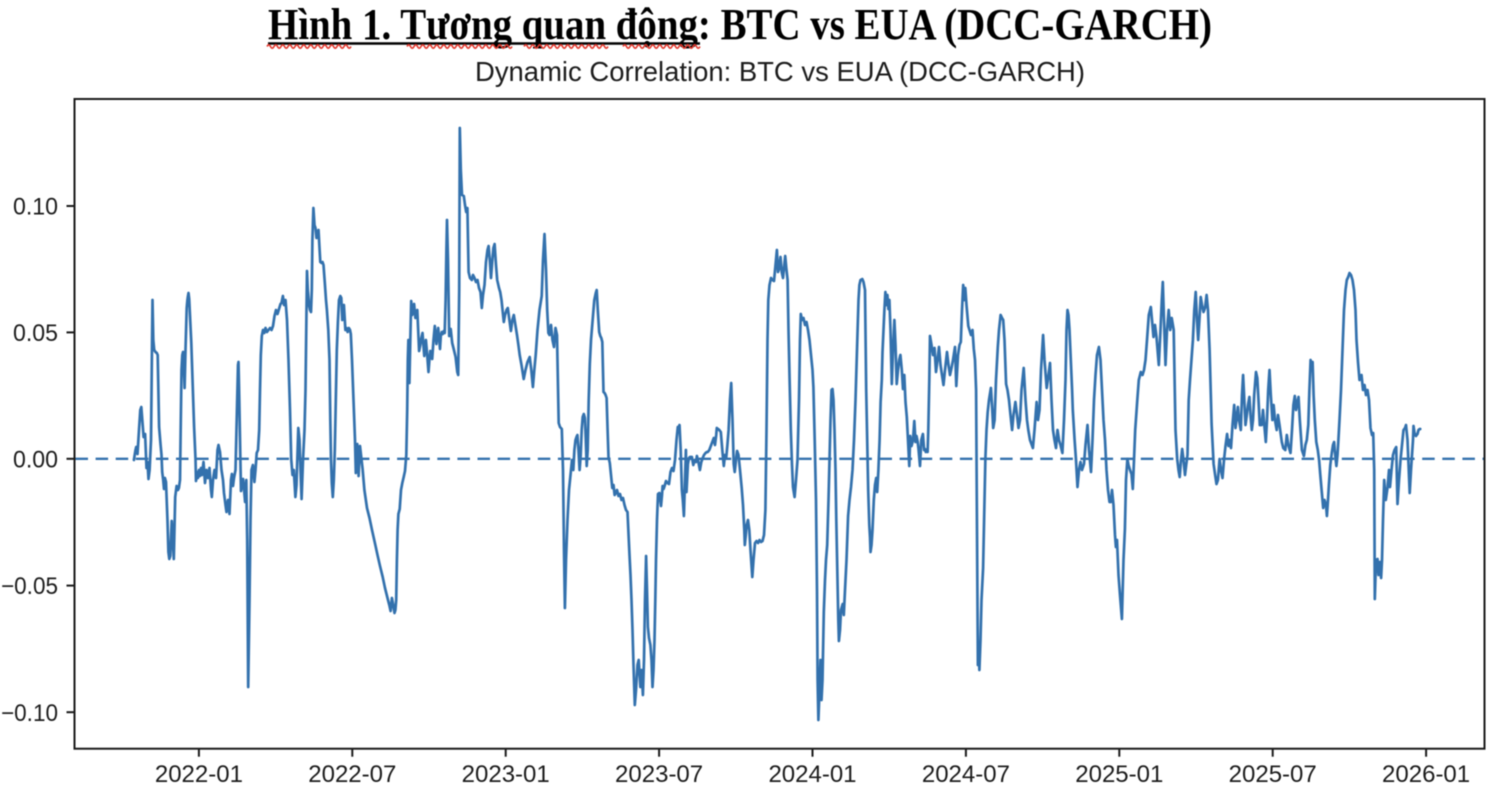  Describe the element at coordinates (1273, 774) in the screenshot. I see `svg-text: 2025-07` at that location.